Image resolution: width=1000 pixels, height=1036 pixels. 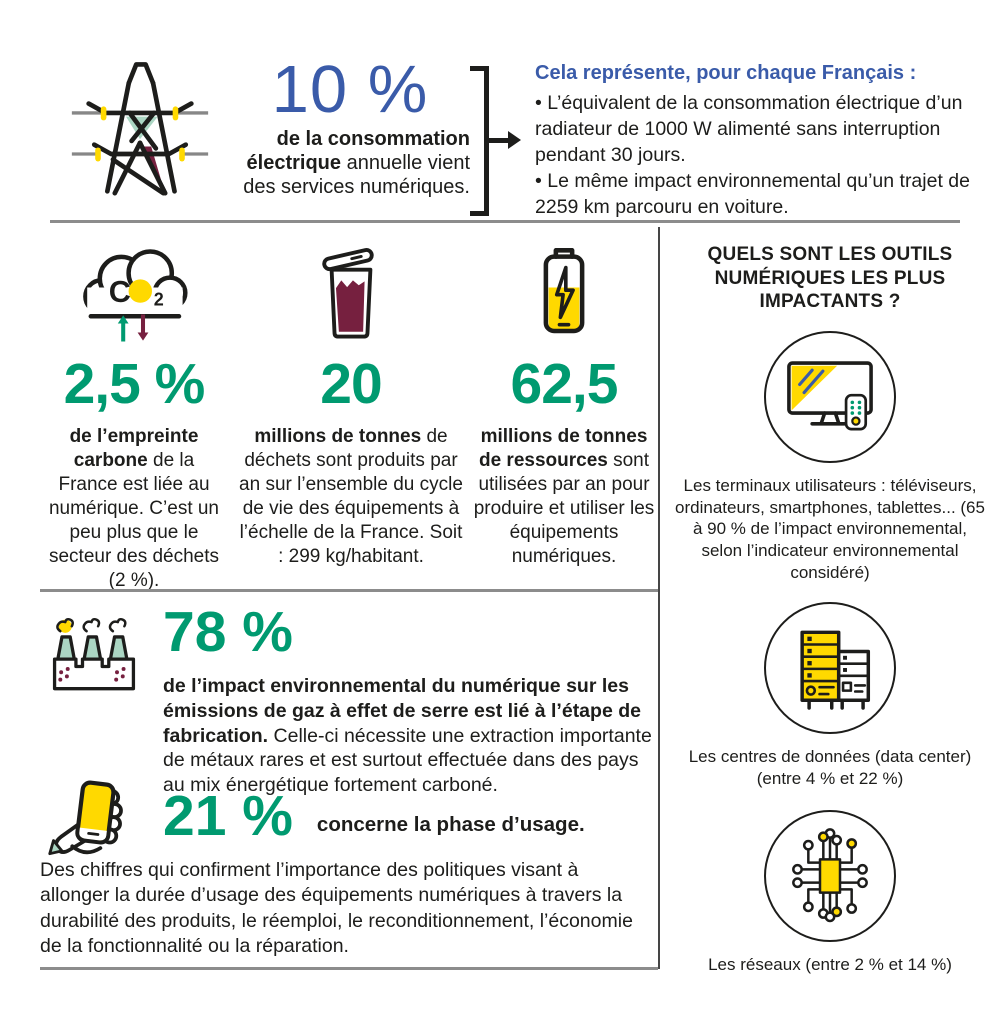 What do you see at coordinates (134, 384) in the screenshot?
I see `stat-value: 2,5 %` at bounding box center [134, 384].